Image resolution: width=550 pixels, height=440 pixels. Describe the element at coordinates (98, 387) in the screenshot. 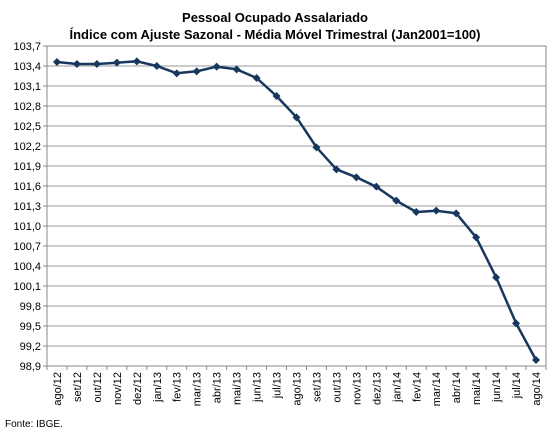

I see `x-tick-label: out/12` at that location.